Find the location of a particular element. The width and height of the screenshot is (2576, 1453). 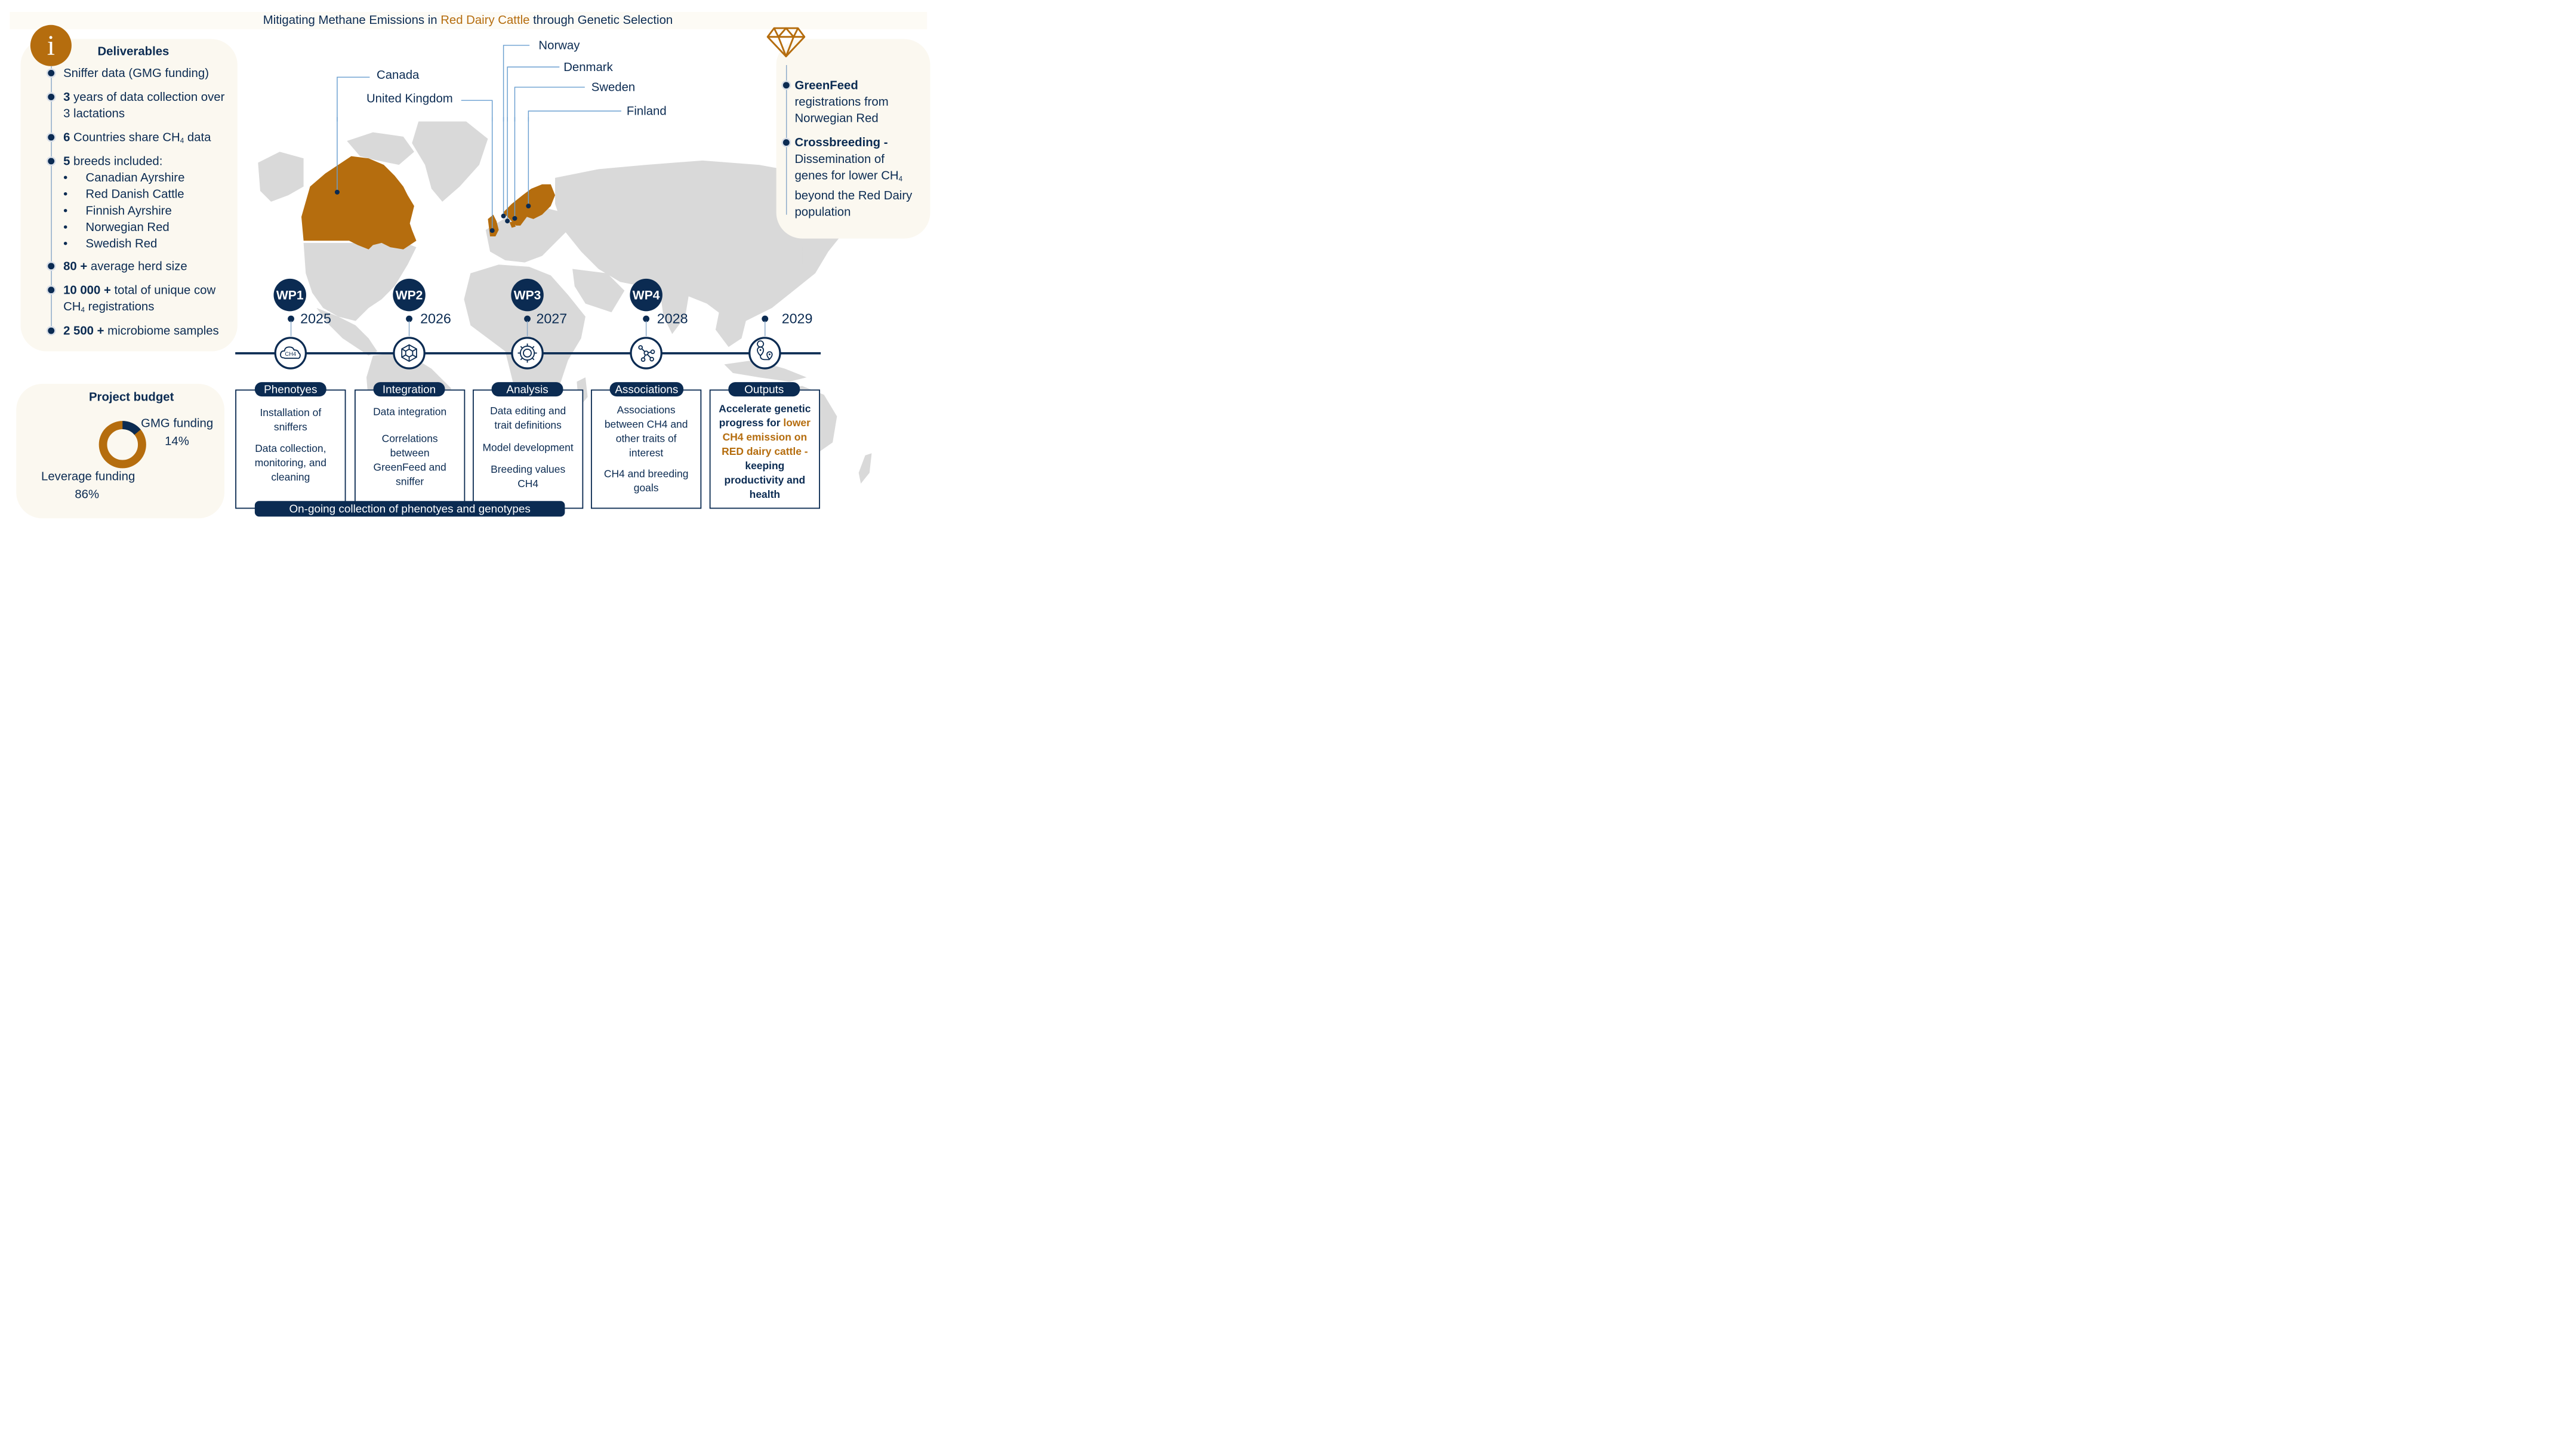

map-denmark is located at coordinates (512, 224).